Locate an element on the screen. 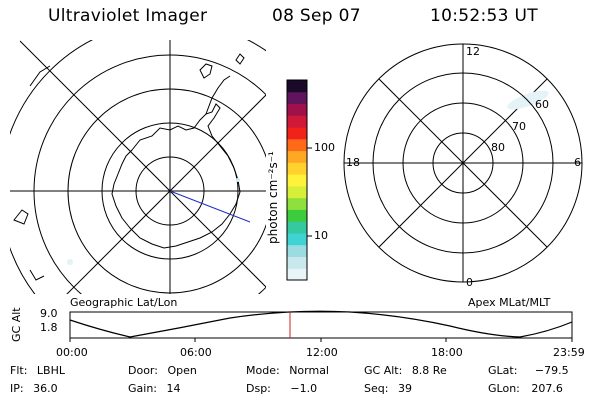 The width and height of the screenshot is (600, 400). info-filter: Flt: LBHL is located at coordinates (37, 370).